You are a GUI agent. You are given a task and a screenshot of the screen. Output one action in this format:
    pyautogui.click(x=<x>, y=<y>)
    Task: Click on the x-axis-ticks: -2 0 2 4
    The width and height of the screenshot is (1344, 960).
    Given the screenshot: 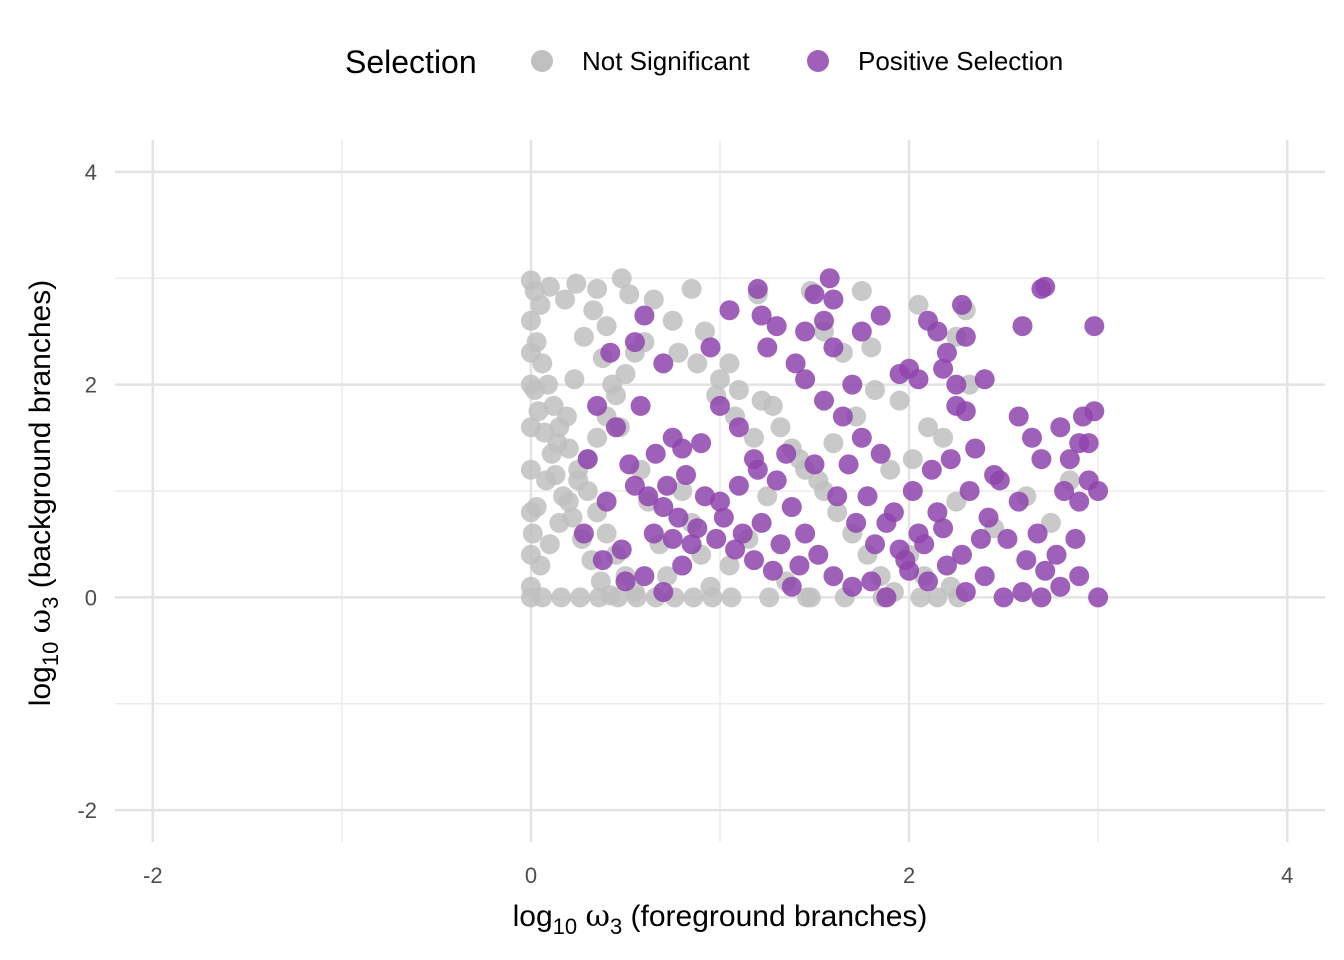 What is the action you would take?
    pyautogui.click(x=718, y=875)
    